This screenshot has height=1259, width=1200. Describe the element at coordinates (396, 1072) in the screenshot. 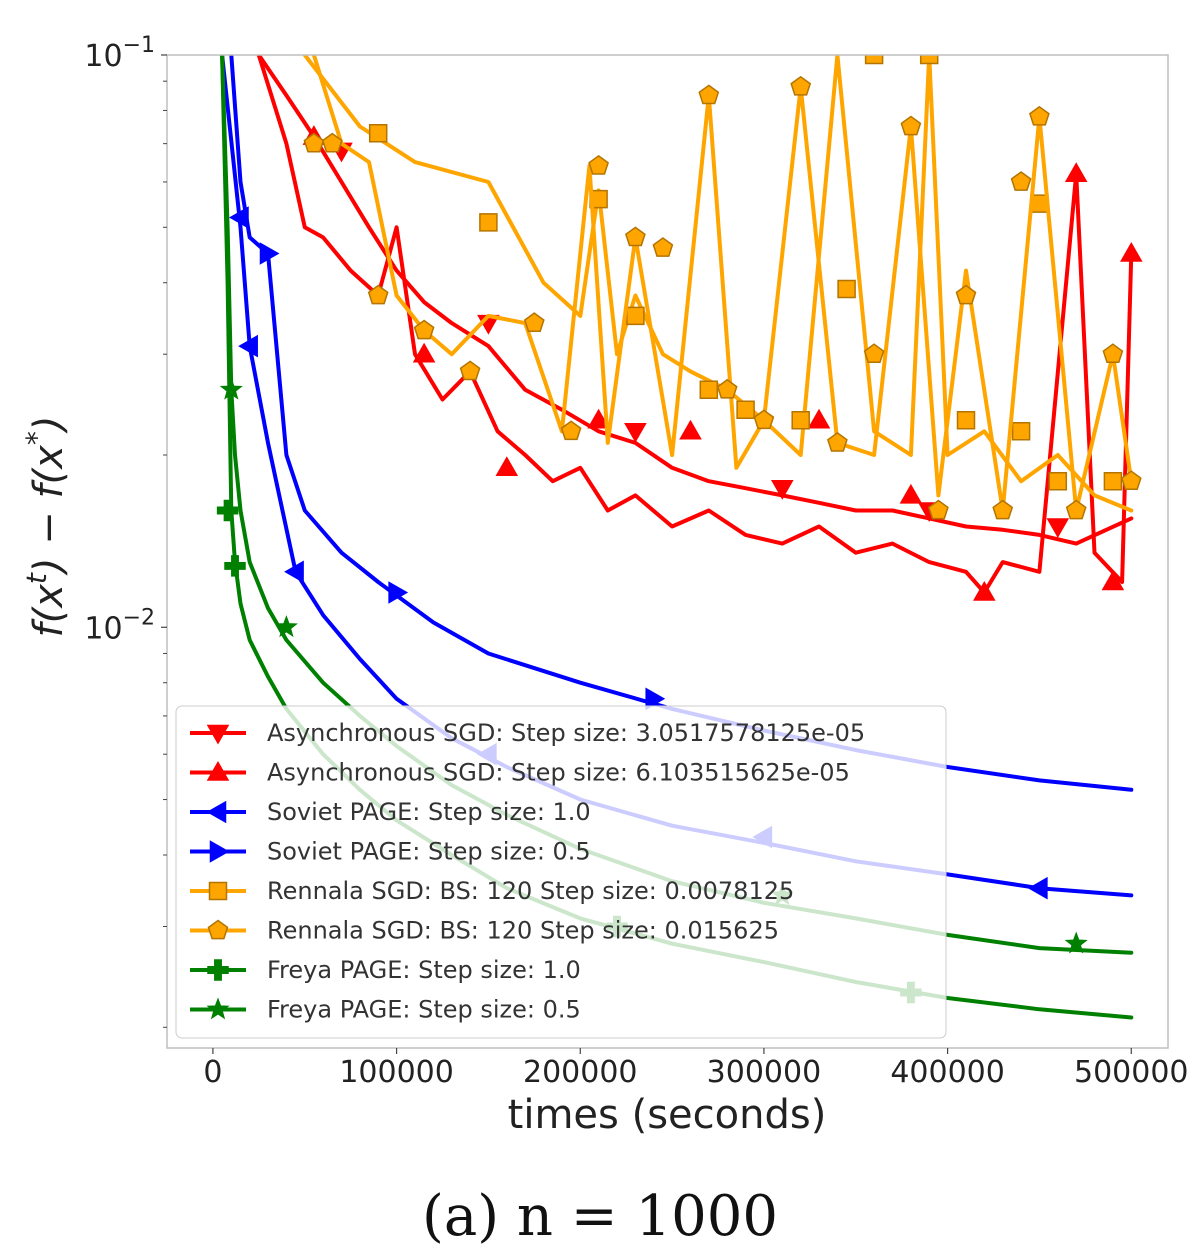

I see `x-tick-label: 100000` at that location.